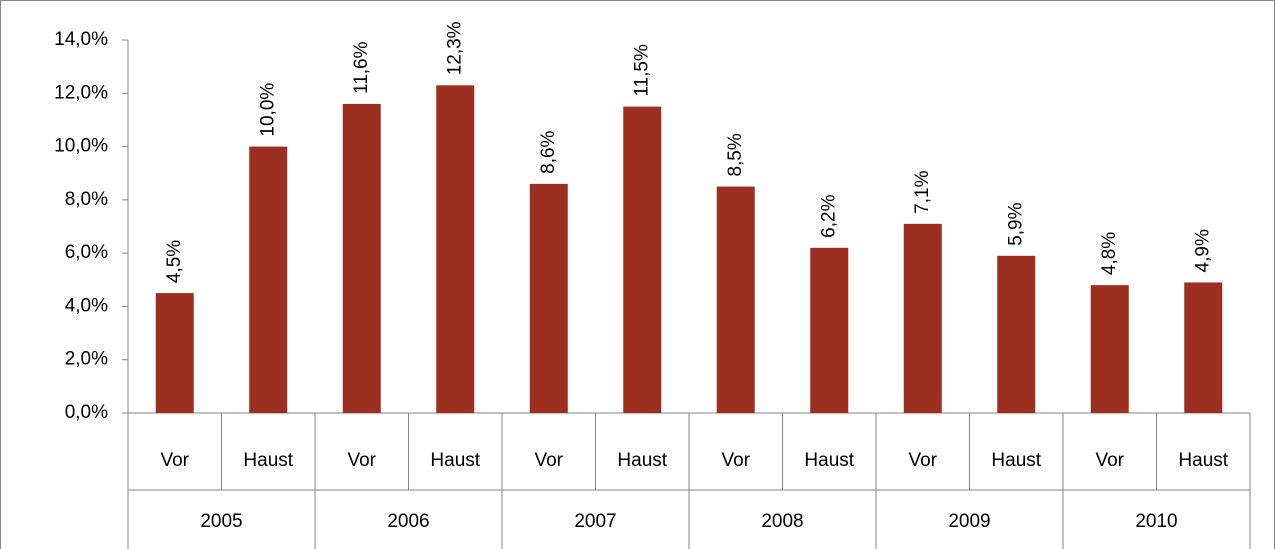  Describe the element at coordinates (267, 110) in the screenshot. I see `value-label: 10,0%` at that location.